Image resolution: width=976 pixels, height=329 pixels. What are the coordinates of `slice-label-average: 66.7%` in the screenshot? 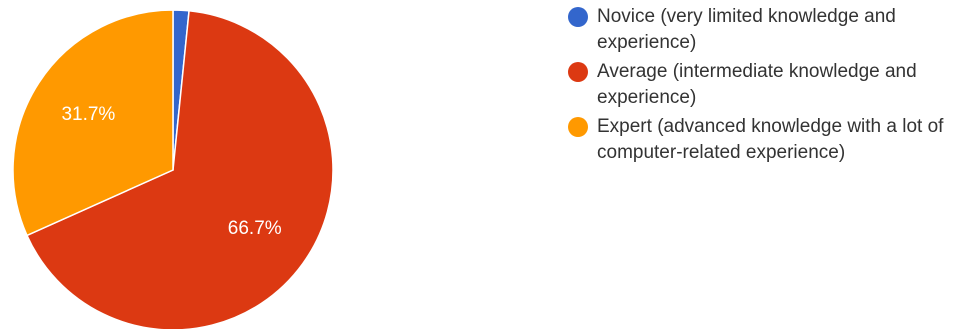 It's located at (255, 228).